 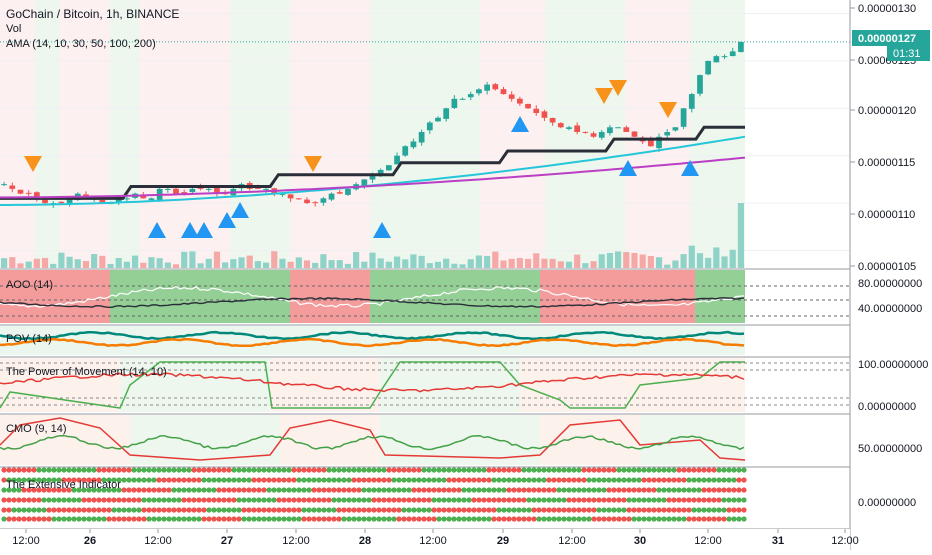 What do you see at coordinates (382, 230) in the screenshot?
I see `buy-signal-marker` at bounding box center [382, 230].